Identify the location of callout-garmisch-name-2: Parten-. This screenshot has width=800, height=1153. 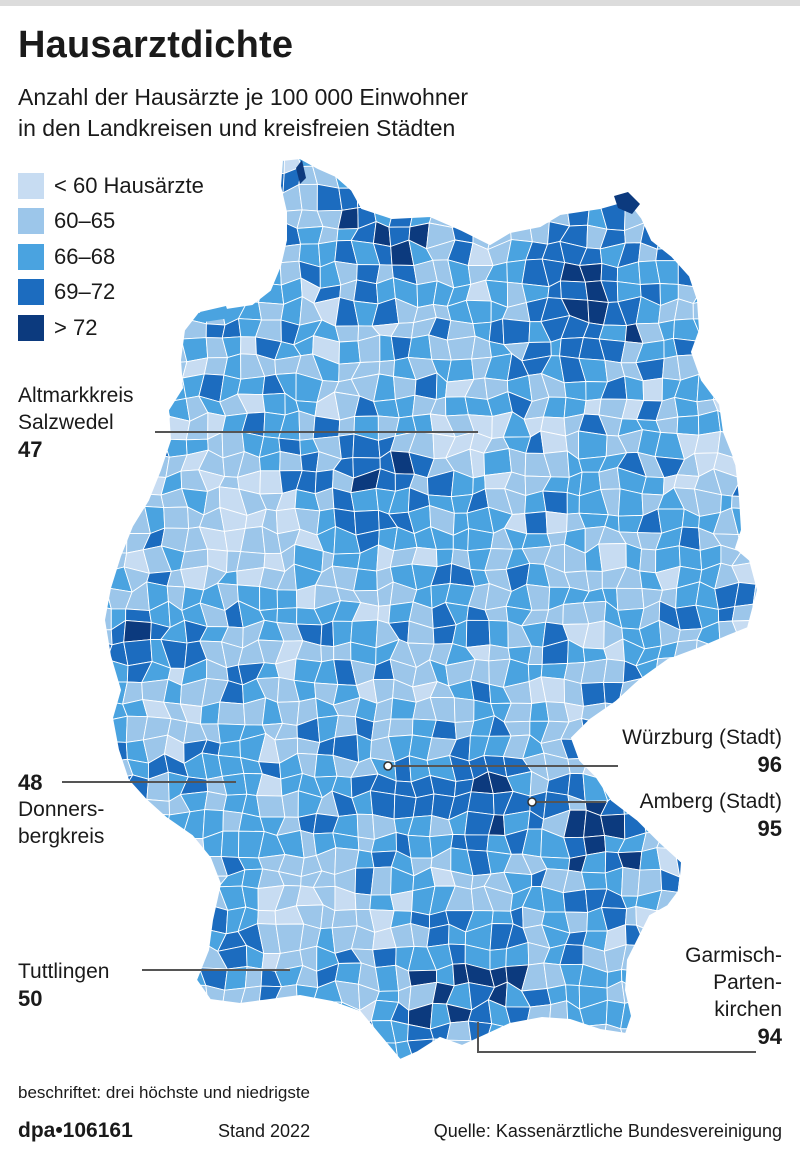
(747, 982).